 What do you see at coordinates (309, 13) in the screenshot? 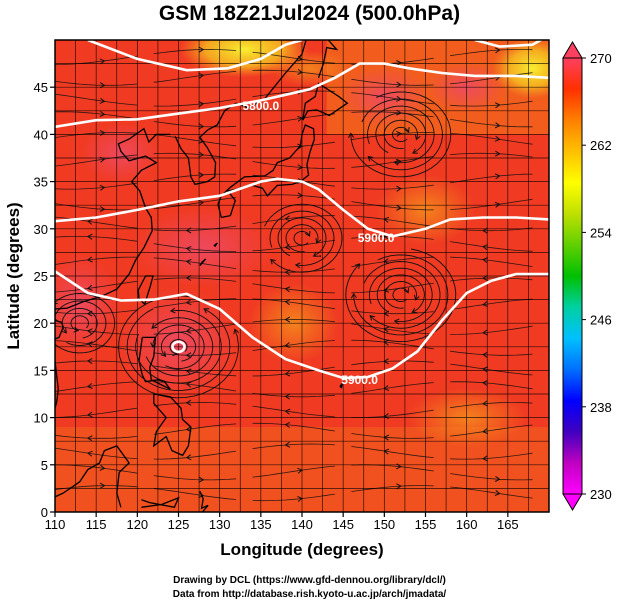
I see `chart-title: GSM 18Z21Jul2024 (500.0hPa)` at bounding box center [309, 13].